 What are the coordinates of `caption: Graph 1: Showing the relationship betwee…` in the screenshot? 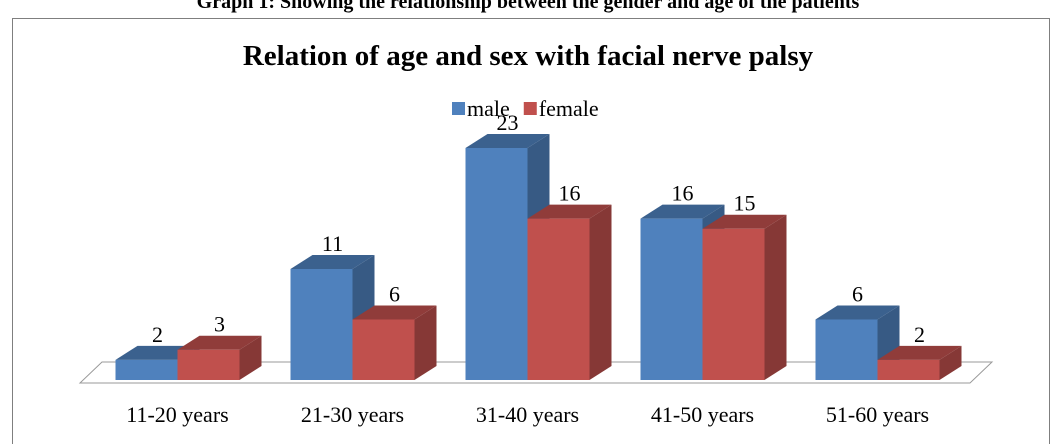 It's located at (528, 6).